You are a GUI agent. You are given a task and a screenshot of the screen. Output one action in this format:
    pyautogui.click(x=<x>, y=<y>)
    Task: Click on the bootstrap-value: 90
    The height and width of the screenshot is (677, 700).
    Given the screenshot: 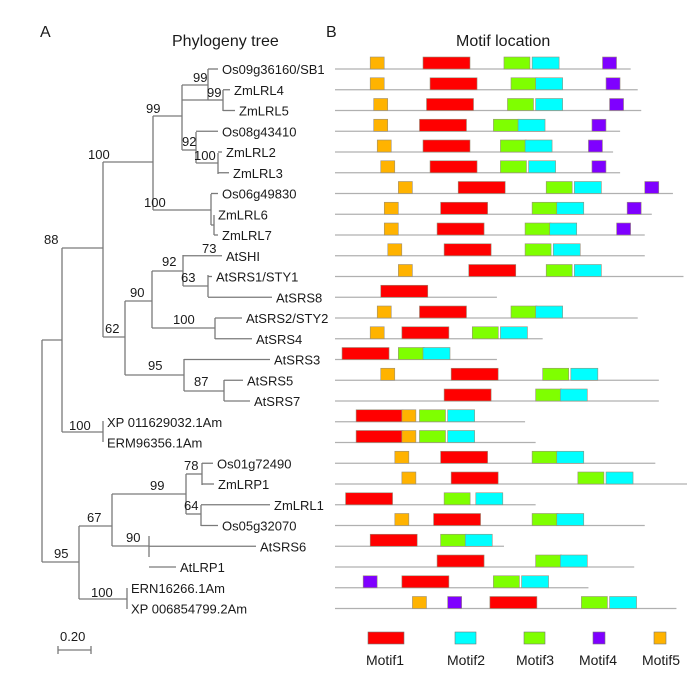 What is the action you would take?
    pyautogui.click(x=137, y=292)
    